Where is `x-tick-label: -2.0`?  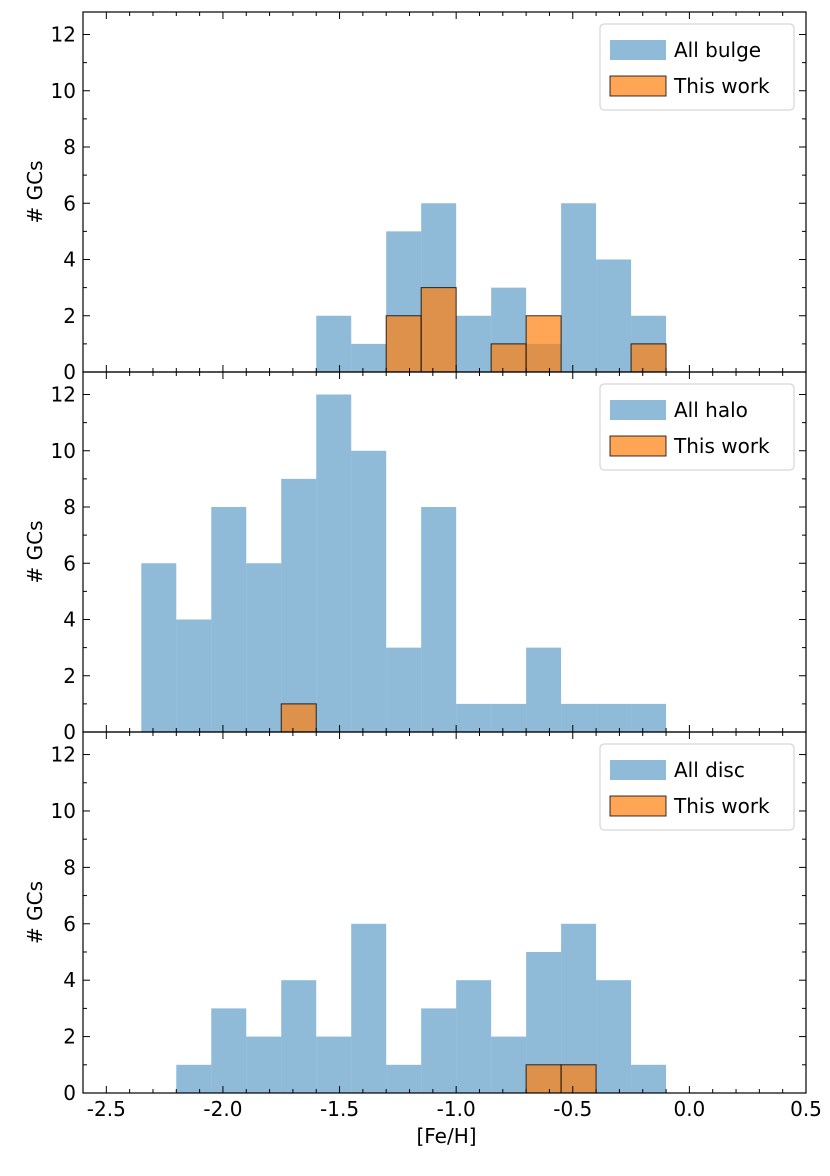 x-tick-label: -2.0 is located at coordinates (222, 1109).